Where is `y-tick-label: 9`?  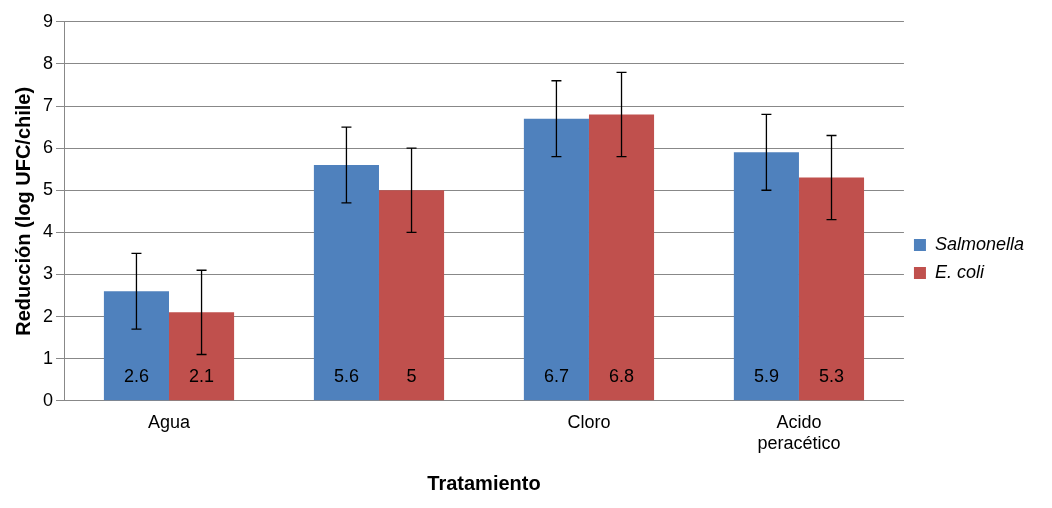 y-tick-label: 9 is located at coordinates (48, 20).